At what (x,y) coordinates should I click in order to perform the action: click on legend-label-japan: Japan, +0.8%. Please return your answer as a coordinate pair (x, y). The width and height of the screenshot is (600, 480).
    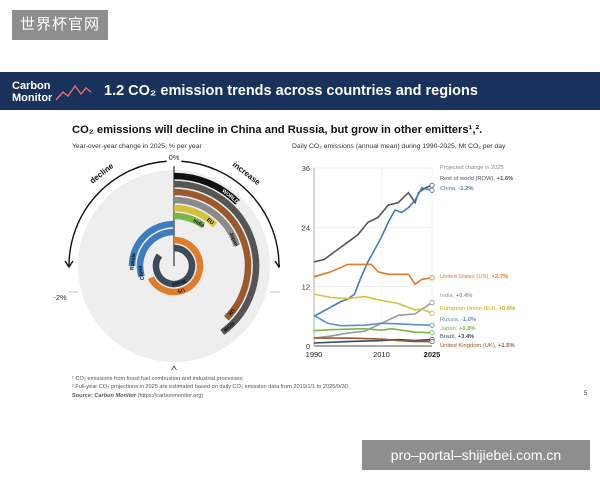
    Looking at the image, I should click on (458, 329).